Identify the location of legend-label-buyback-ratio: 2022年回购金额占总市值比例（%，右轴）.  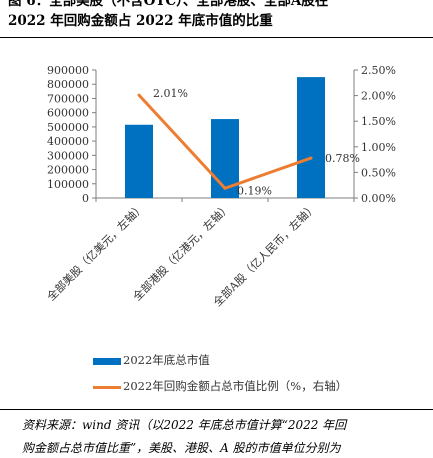
(235, 386).